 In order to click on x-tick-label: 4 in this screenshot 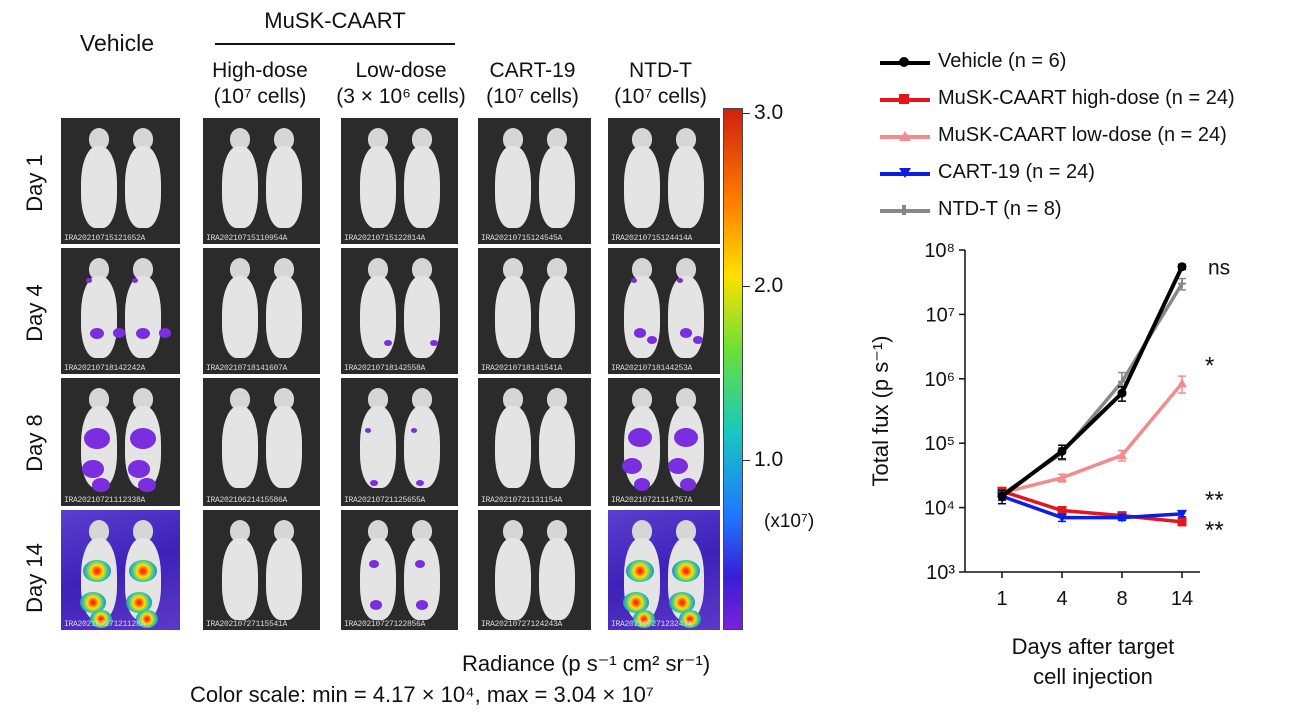, I will do `click(1061, 599)`.